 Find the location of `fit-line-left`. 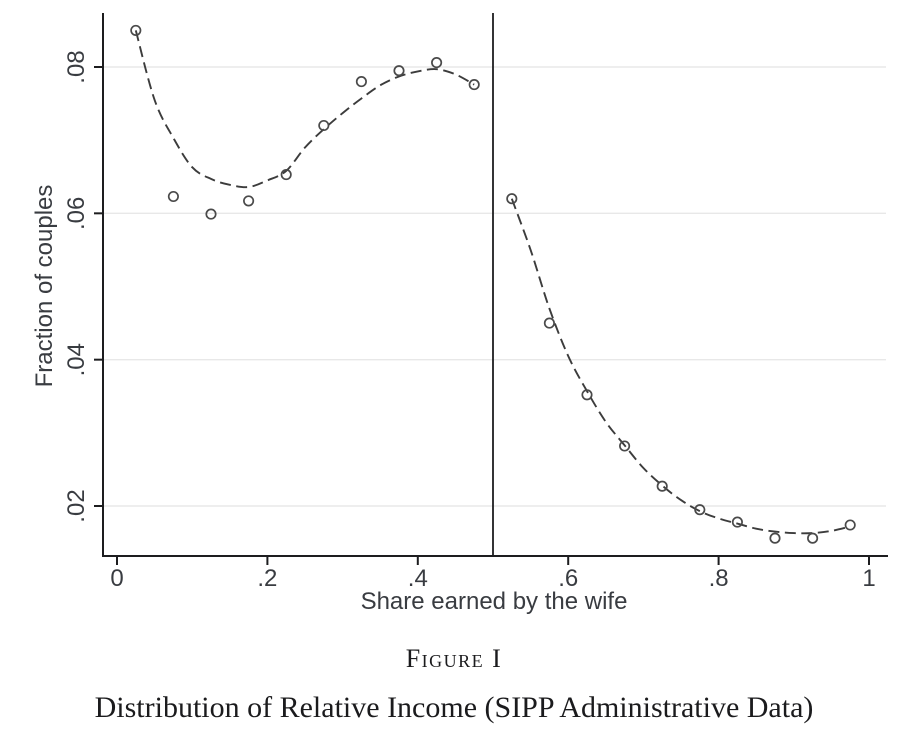

fit-line-left is located at coordinates (304, 109).